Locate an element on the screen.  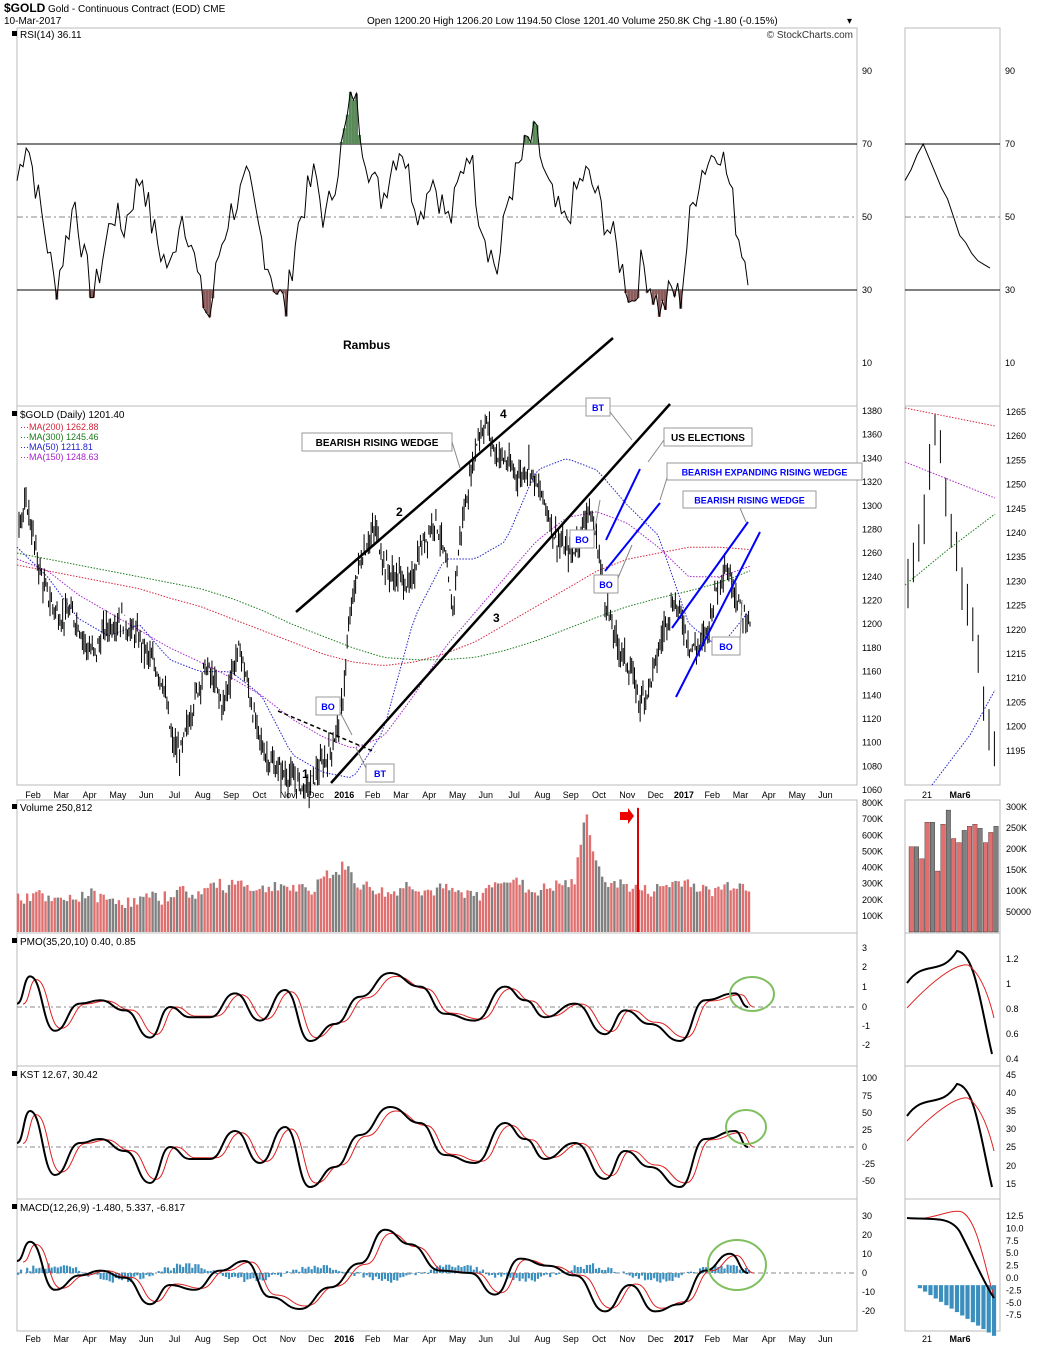
pmo-tick-label-right: 1 is located at coordinates (1008, 984).